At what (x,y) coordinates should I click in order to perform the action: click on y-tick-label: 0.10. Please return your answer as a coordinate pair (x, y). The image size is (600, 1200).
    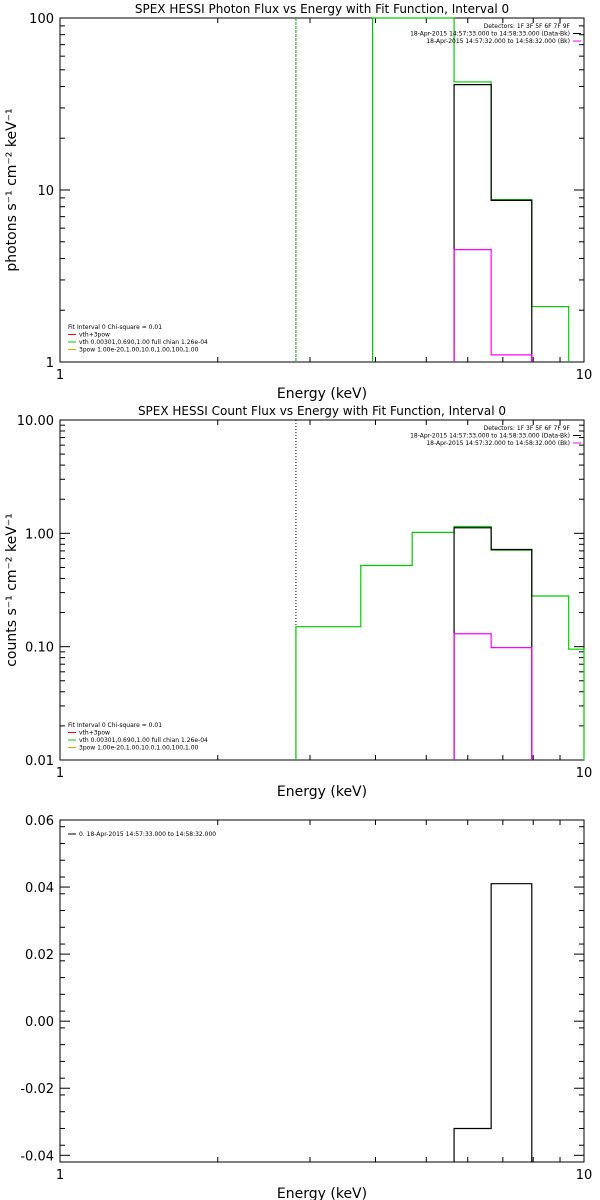
    Looking at the image, I should click on (39, 648).